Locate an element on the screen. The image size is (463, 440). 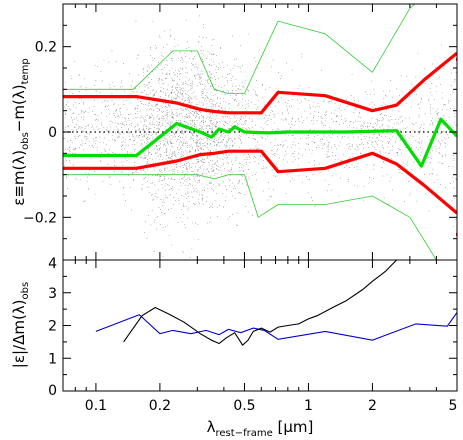
top-y-axis-label: ε≡m(λ)obs−m(λ)temp is located at coordinates (20, 132).